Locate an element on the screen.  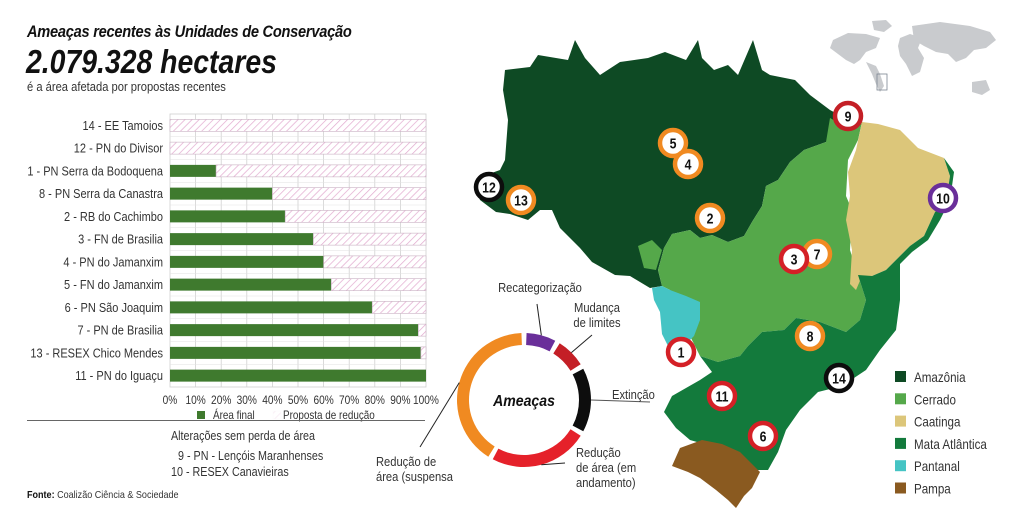
headline-subtitle: é a área afetada por propostas recentes is located at coordinates (126, 86).